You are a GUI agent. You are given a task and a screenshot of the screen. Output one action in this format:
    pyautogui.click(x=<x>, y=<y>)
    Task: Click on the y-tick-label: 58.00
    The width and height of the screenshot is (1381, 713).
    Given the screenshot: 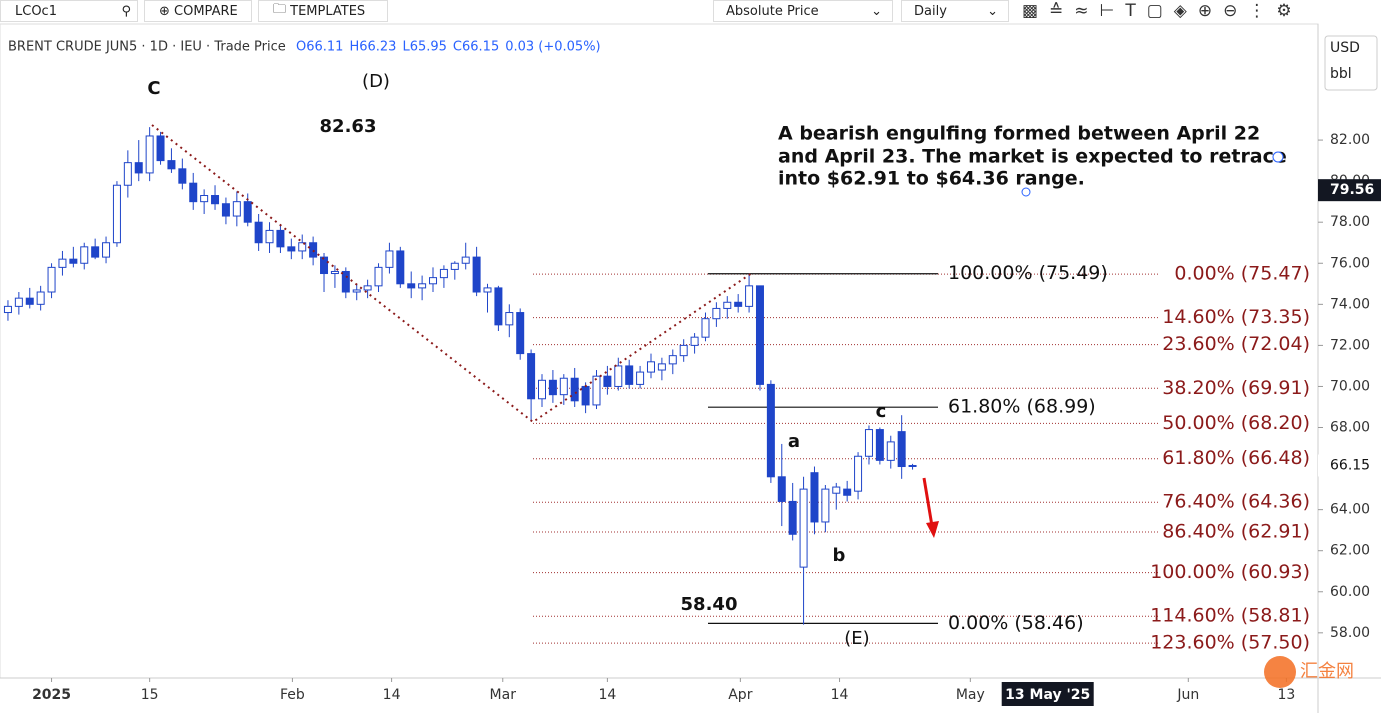 What is the action you would take?
    pyautogui.click(x=1350, y=633)
    